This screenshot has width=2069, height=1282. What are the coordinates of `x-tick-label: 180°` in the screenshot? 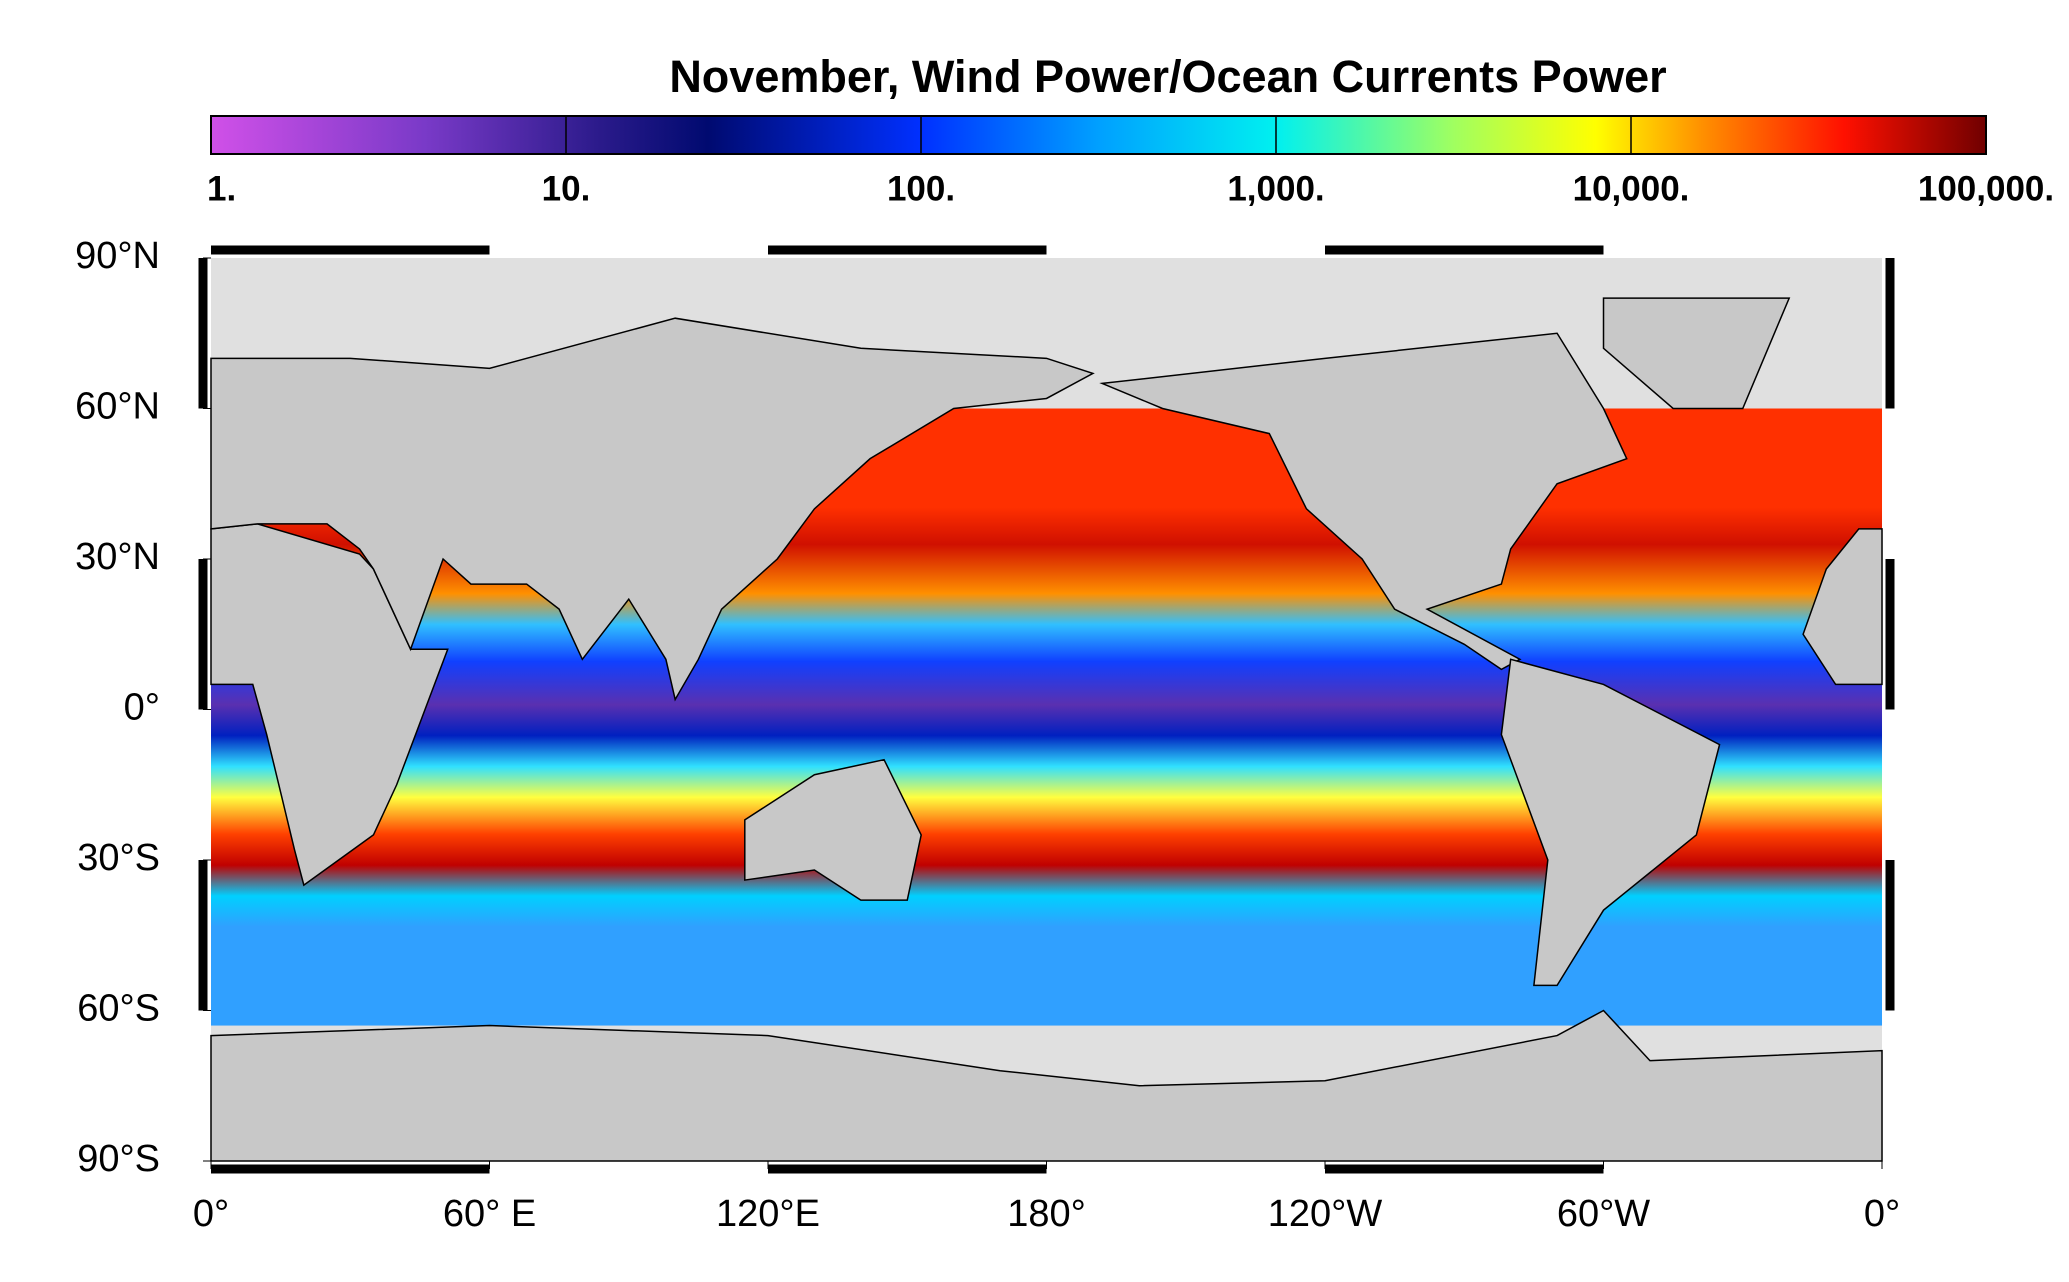 It's located at (1046, 1214).